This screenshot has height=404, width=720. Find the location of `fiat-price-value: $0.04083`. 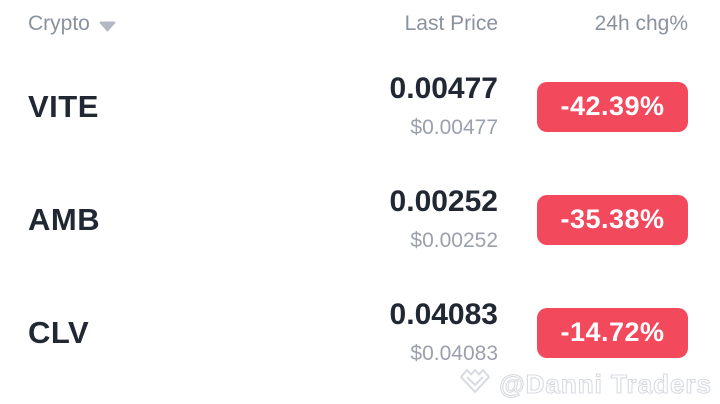

fiat-price-value: $0.04083 is located at coordinates (454, 353).